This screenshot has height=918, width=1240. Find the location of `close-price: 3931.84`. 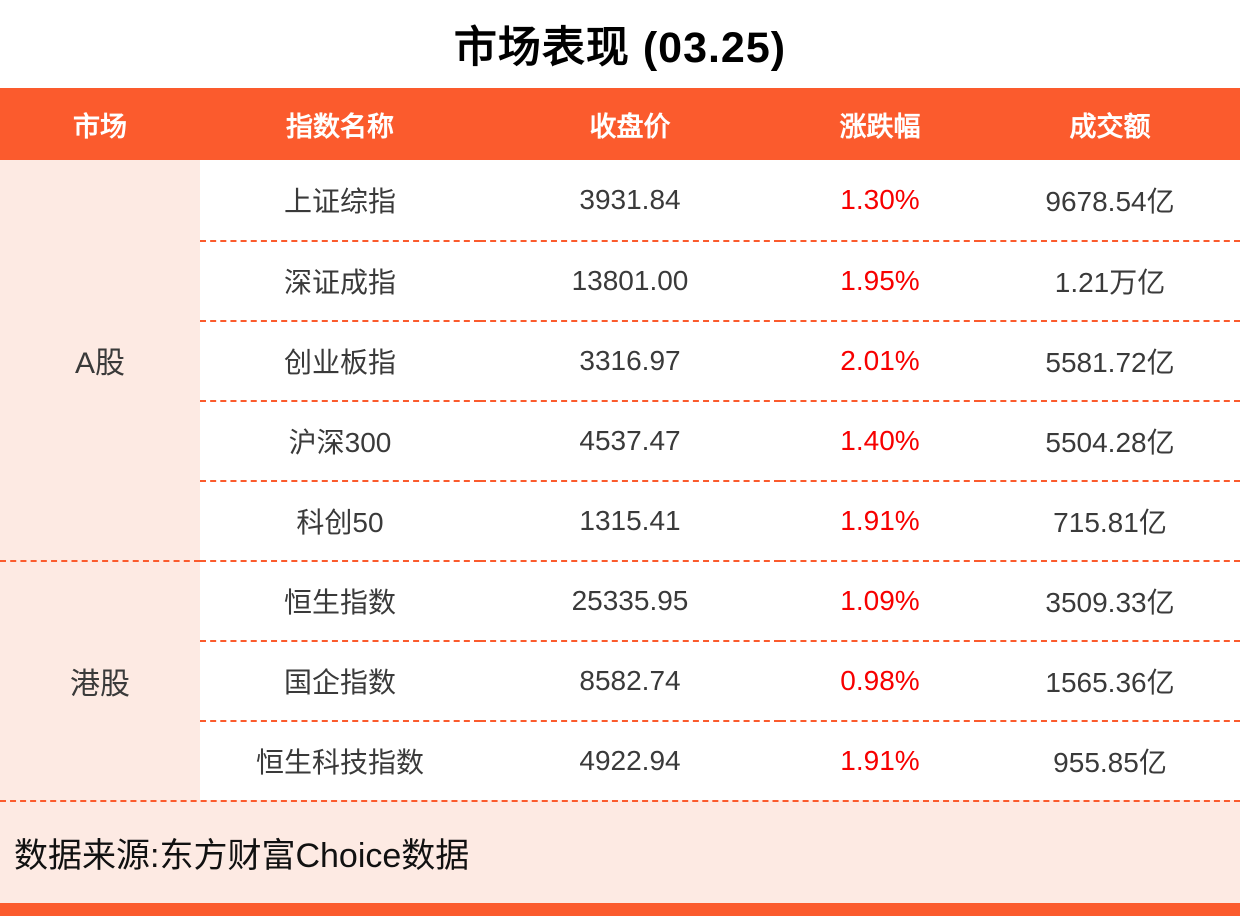

close-price: 3931.84 is located at coordinates (630, 199).